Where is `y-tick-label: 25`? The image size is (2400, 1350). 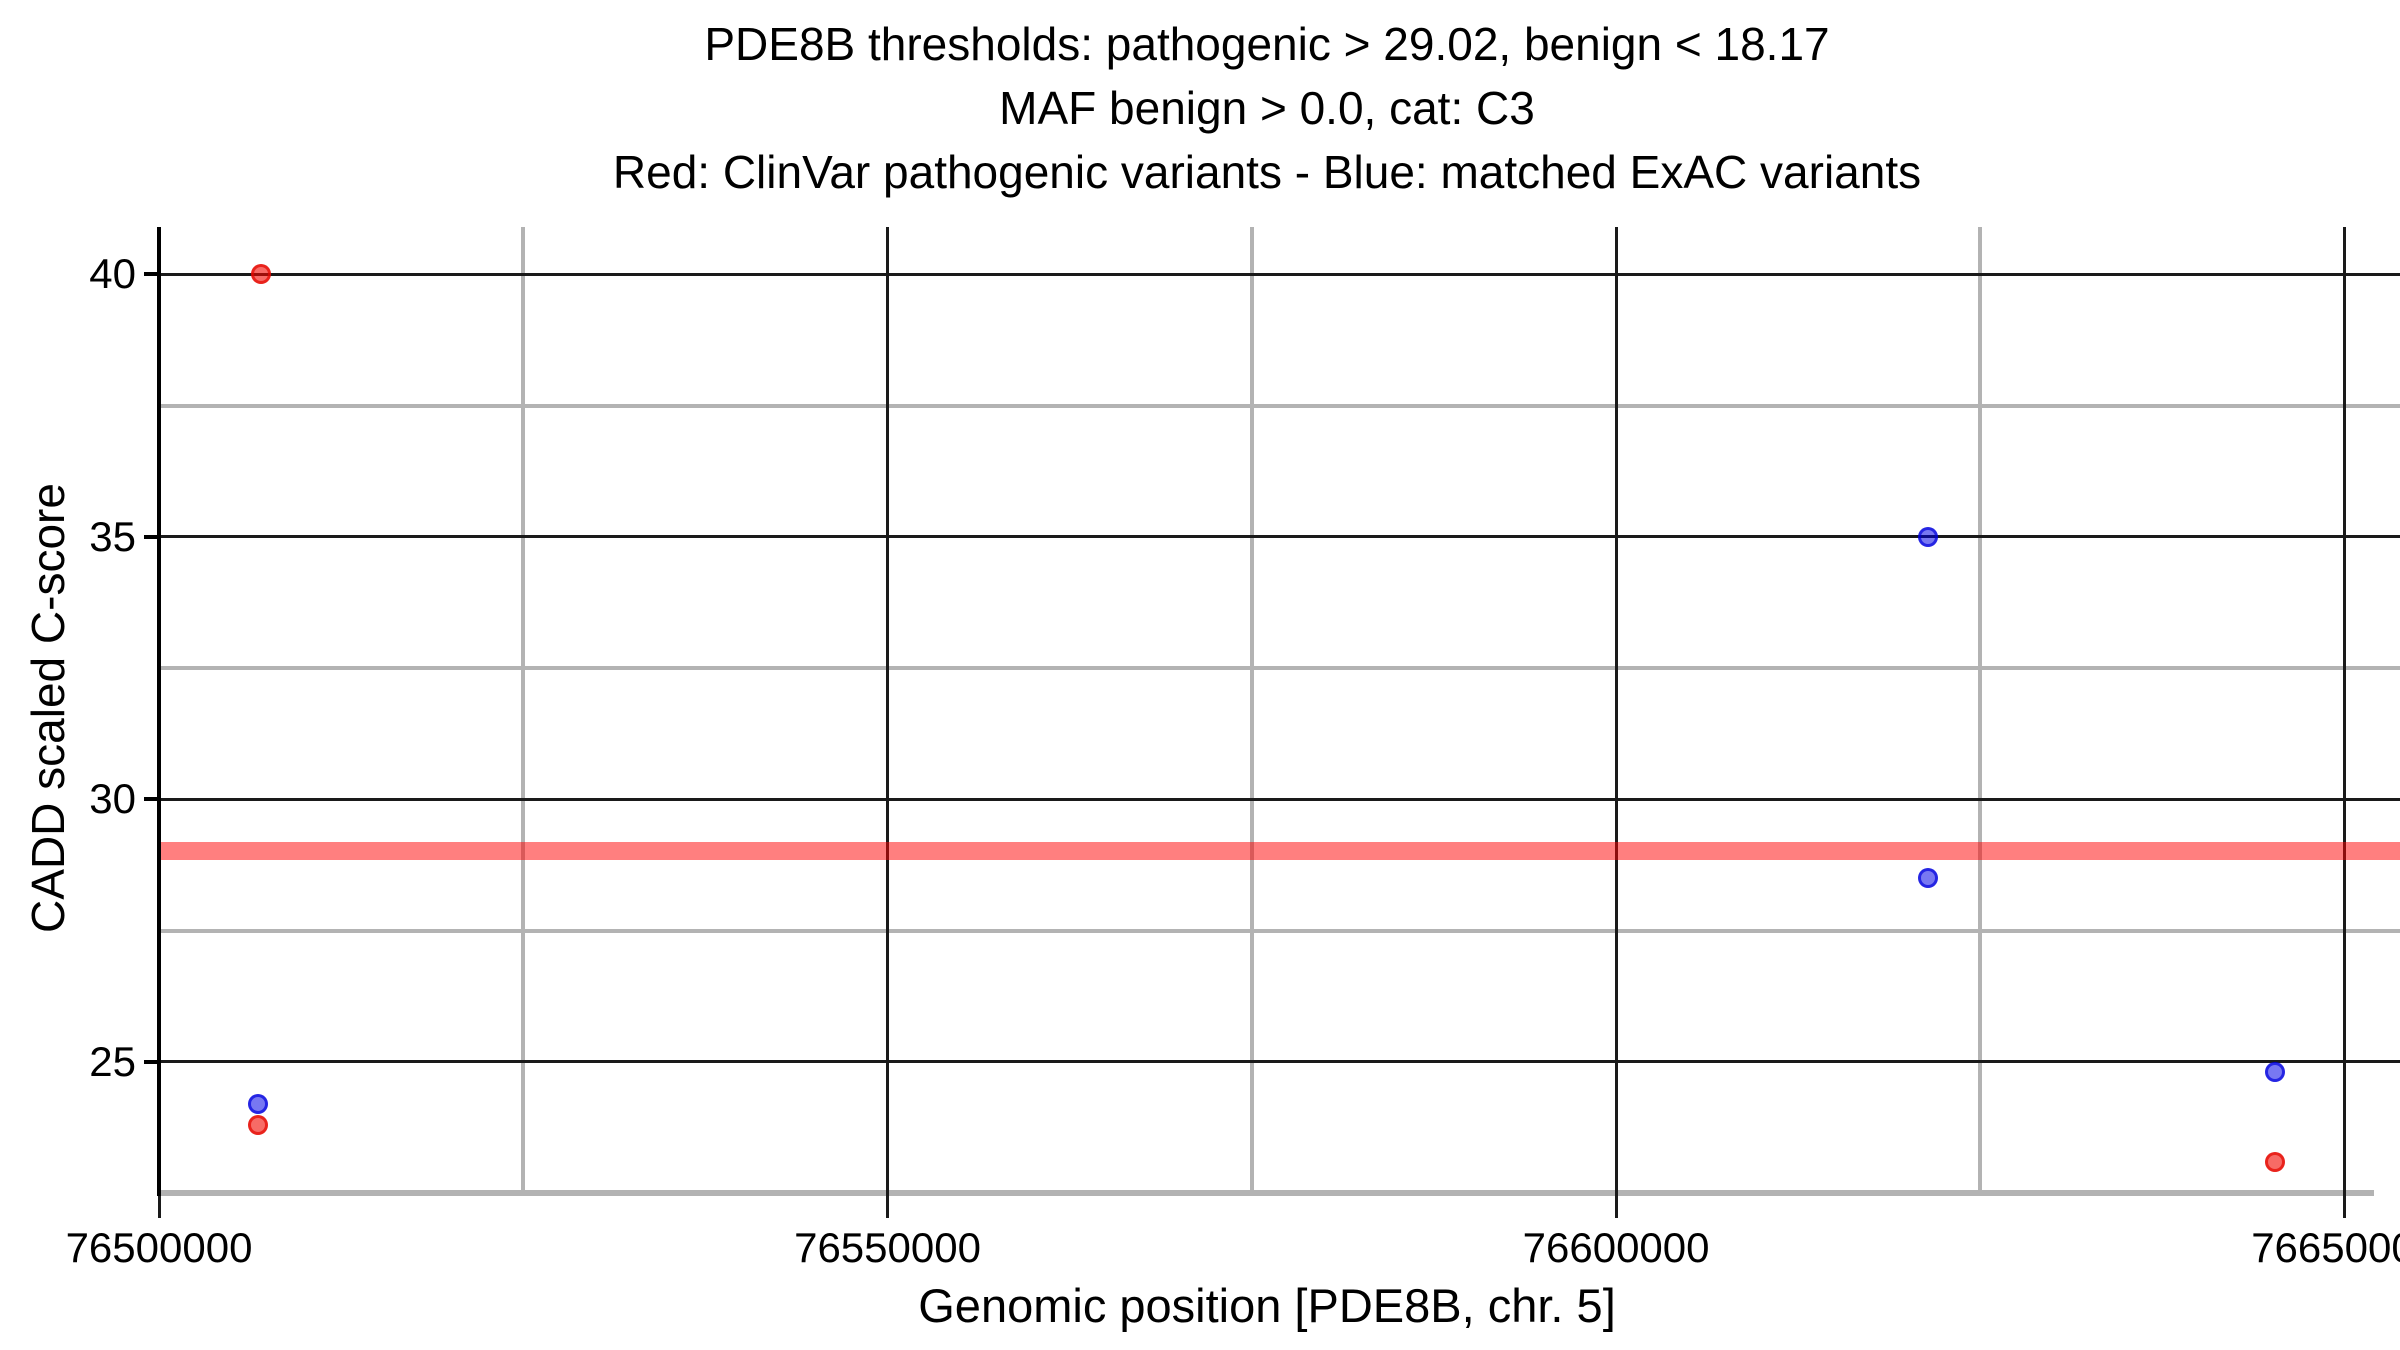
y-tick-label: 25 is located at coordinates (112, 1061).